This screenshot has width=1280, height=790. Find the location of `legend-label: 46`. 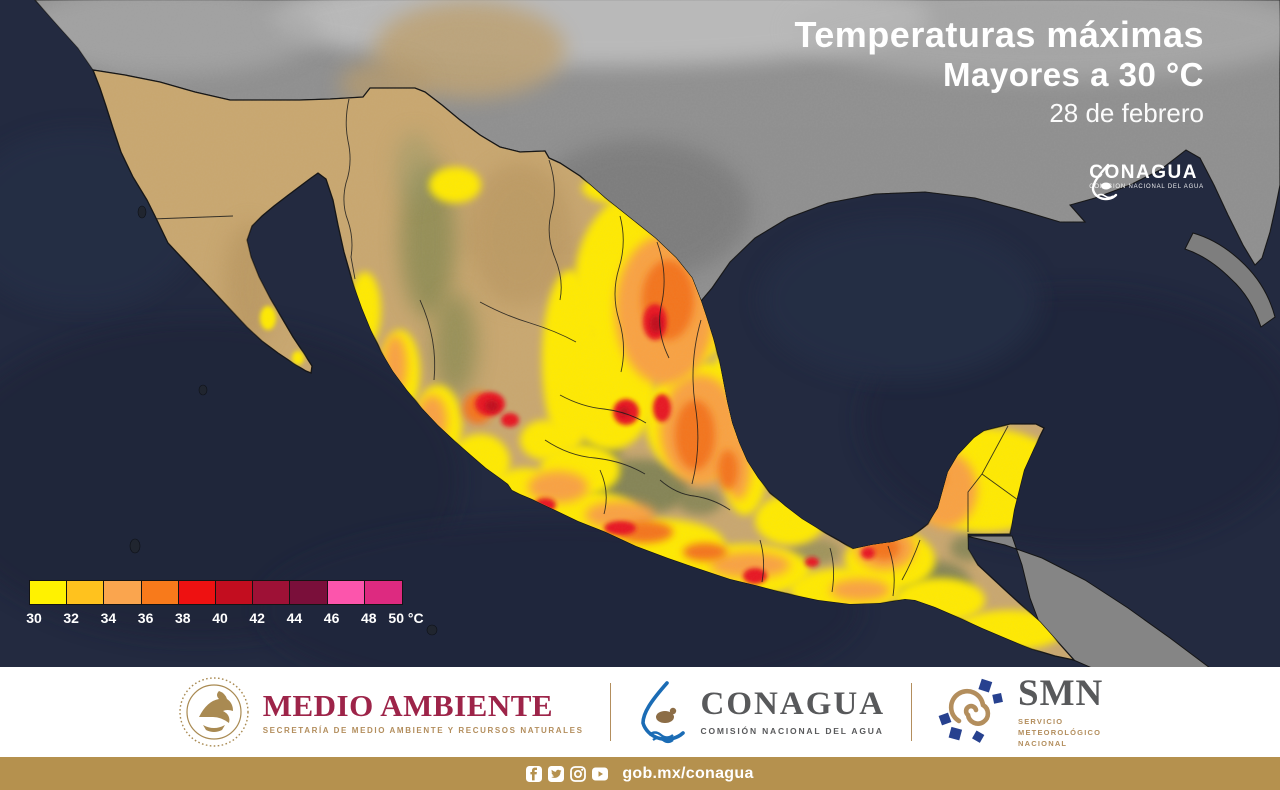

legend-label: 46 is located at coordinates (331, 618).